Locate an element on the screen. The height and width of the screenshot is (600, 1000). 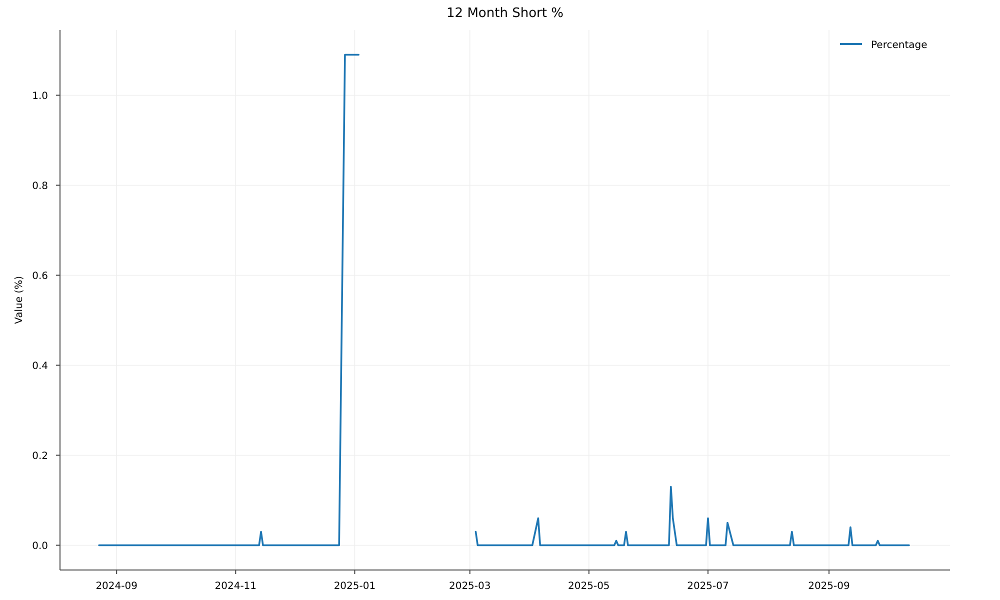
legend-label: Percentage is located at coordinates (899, 45).